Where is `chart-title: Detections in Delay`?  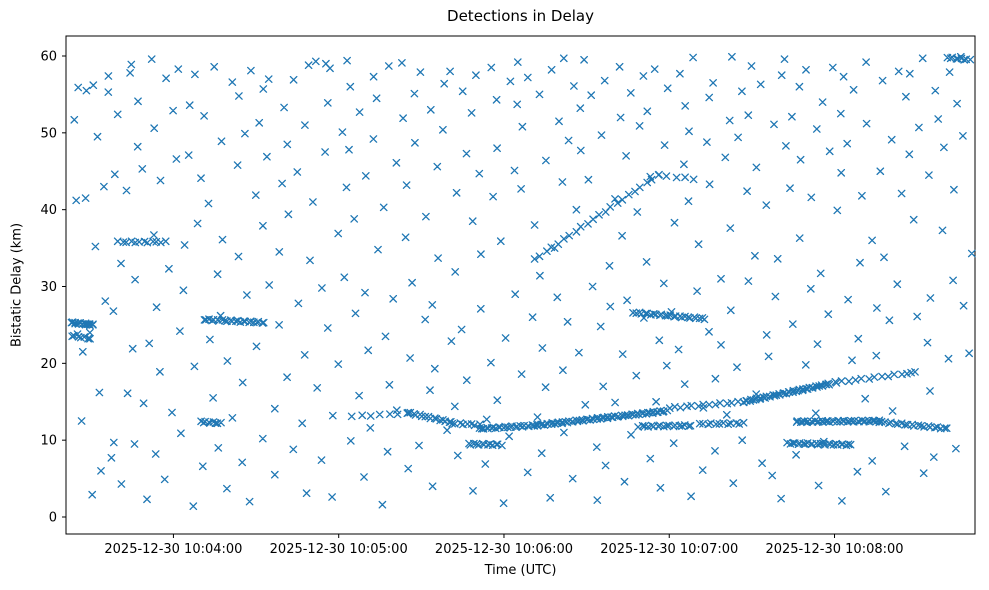
chart-title: Detections in Delay is located at coordinates (520, 16).